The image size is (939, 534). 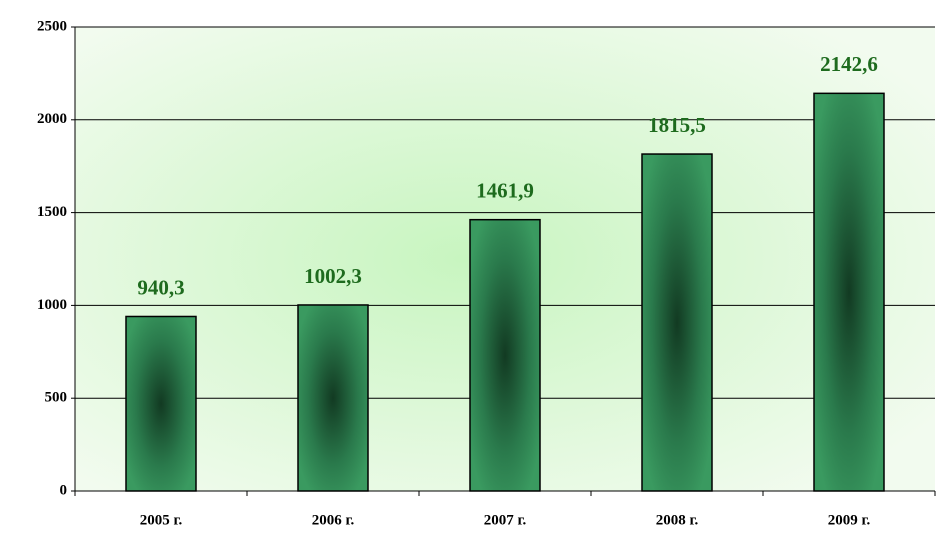 What do you see at coordinates (52, 305) in the screenshot?
I see `y-tick-label: 1000` at bounding box center [52, 305].